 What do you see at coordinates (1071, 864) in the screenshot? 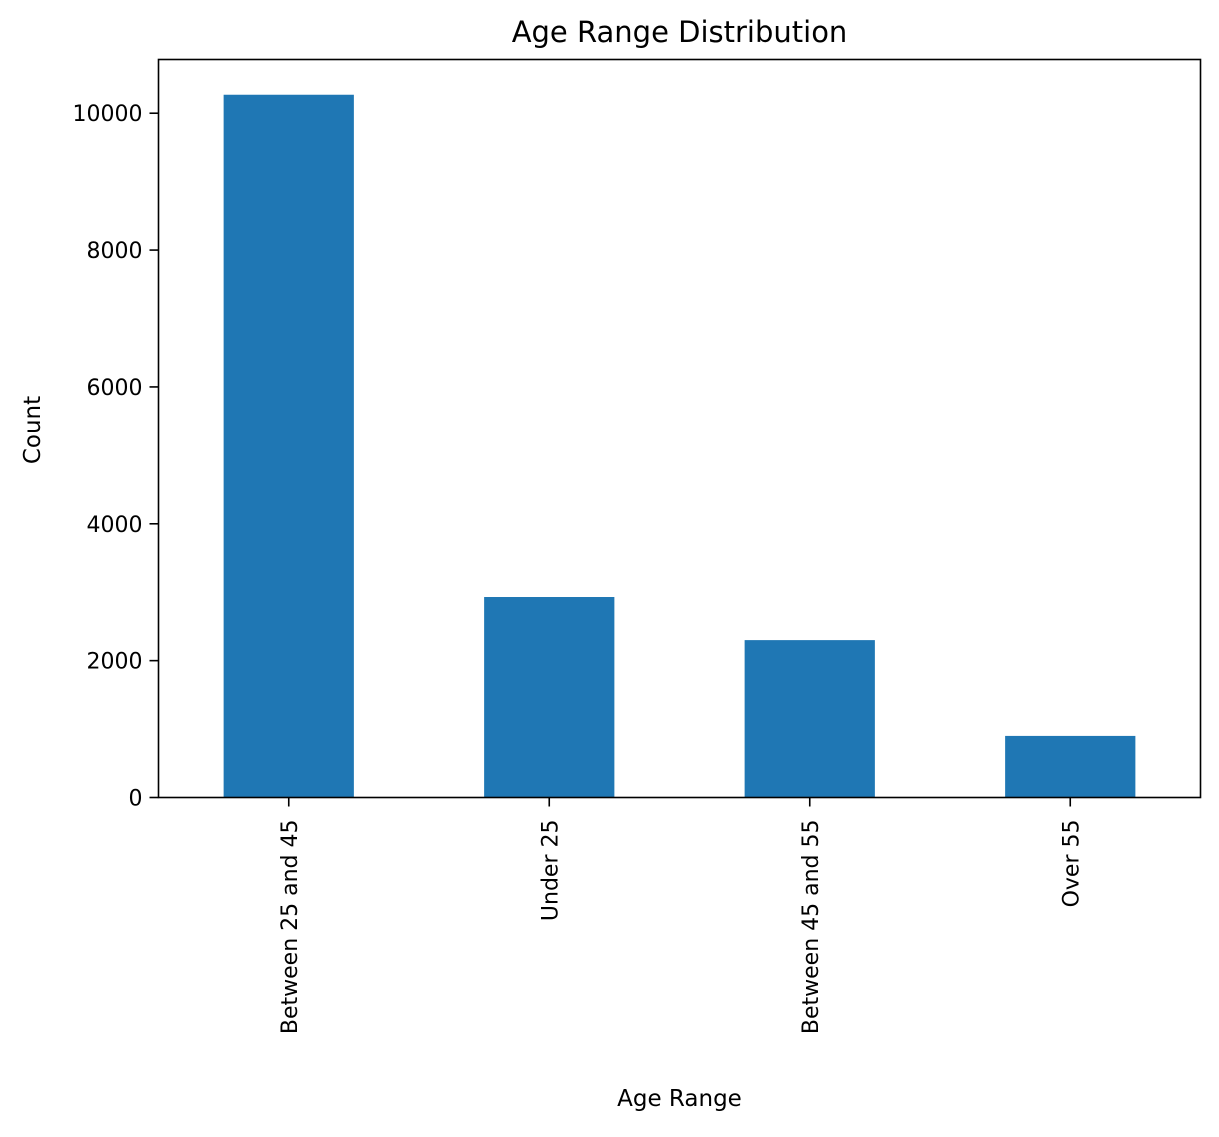
I see `x-tick-label: Over 55` at bounding box center [1071, 864].